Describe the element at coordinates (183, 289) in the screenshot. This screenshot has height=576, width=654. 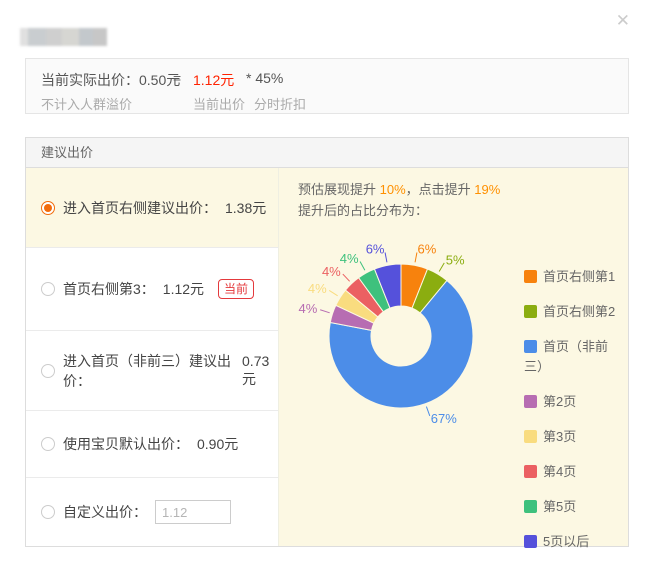
I see `option-price: 1.12元` at that location.